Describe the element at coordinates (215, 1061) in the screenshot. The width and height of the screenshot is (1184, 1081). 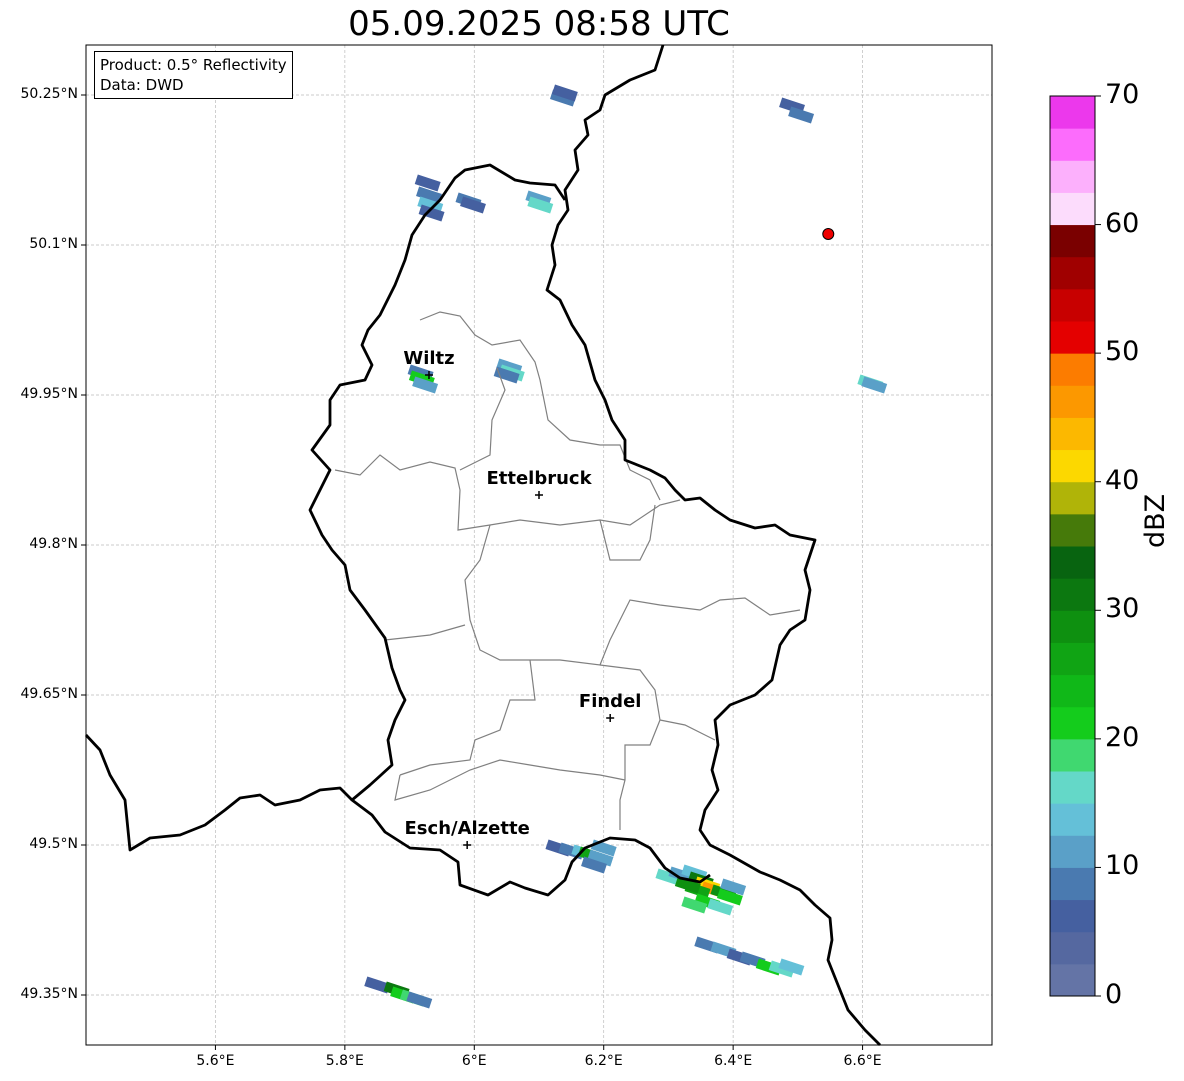
I see `lon-tick-label: 5.6°E` at that location.